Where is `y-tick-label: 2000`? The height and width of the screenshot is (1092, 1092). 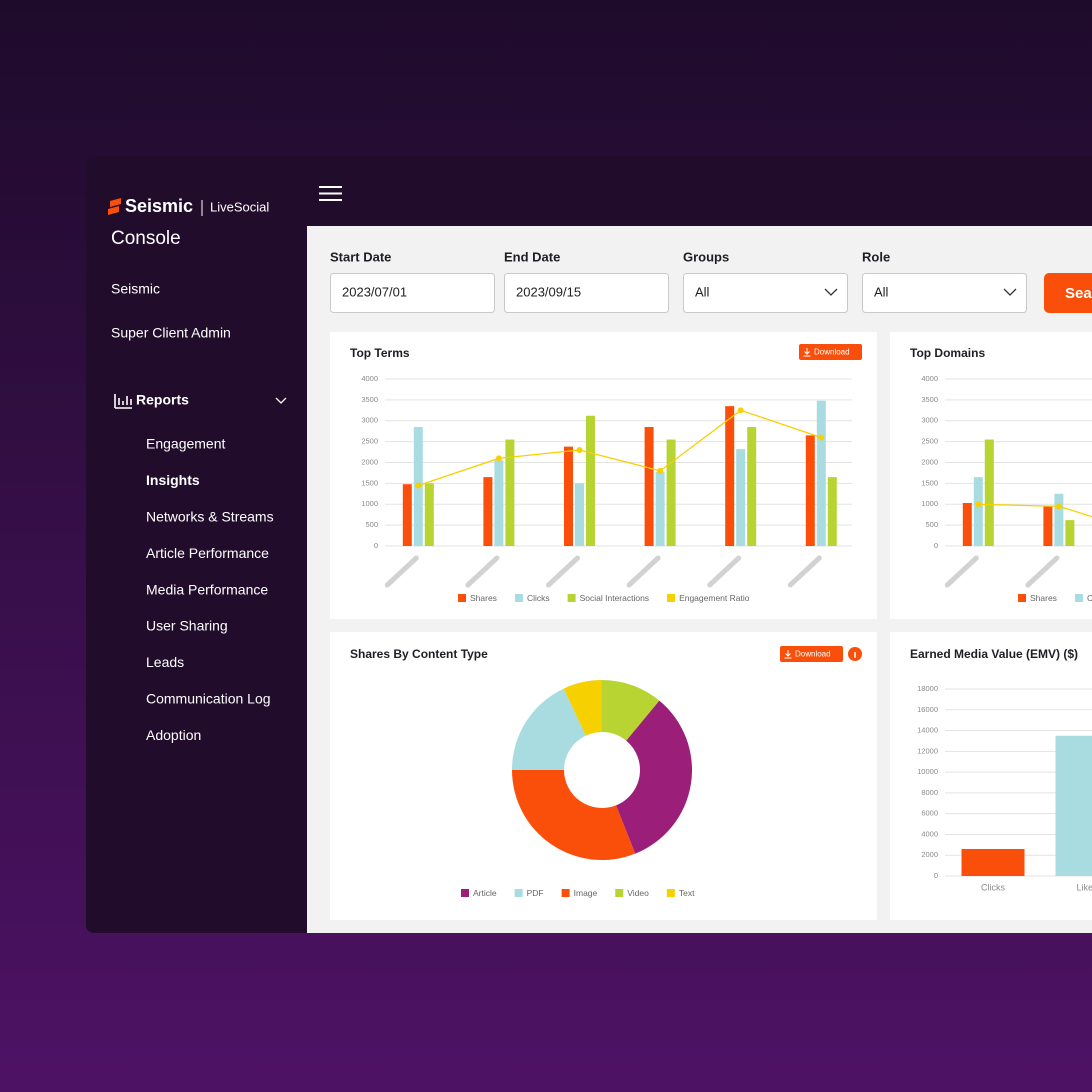 y-tick-label: 2000 is located at coordinates (369, 461).